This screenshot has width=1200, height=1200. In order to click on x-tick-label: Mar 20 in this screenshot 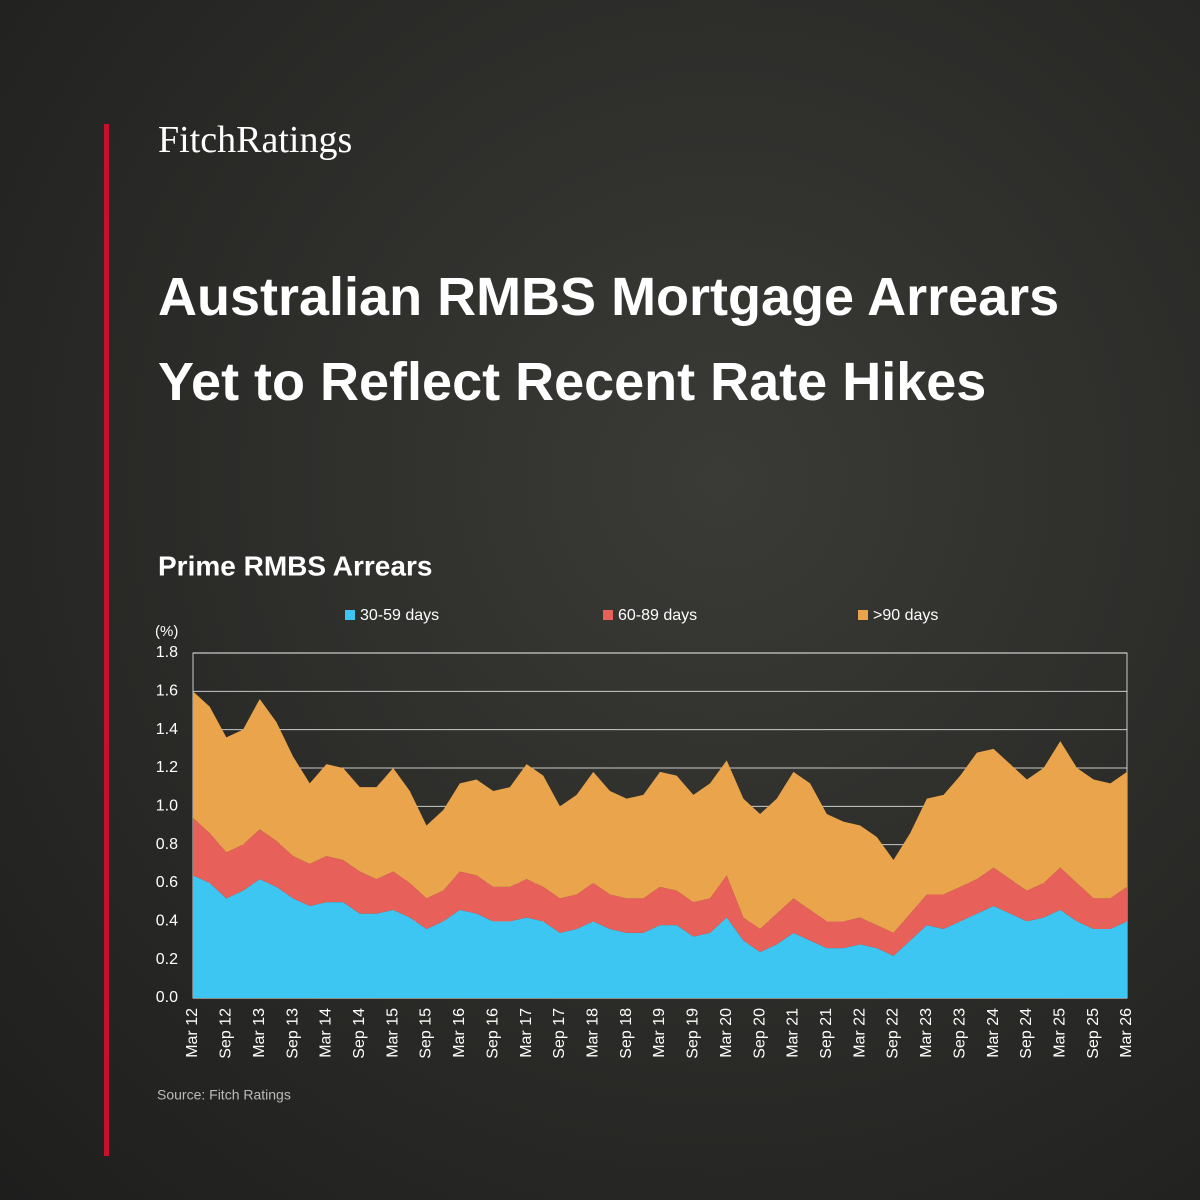, I will do `click(726, 1033)`.